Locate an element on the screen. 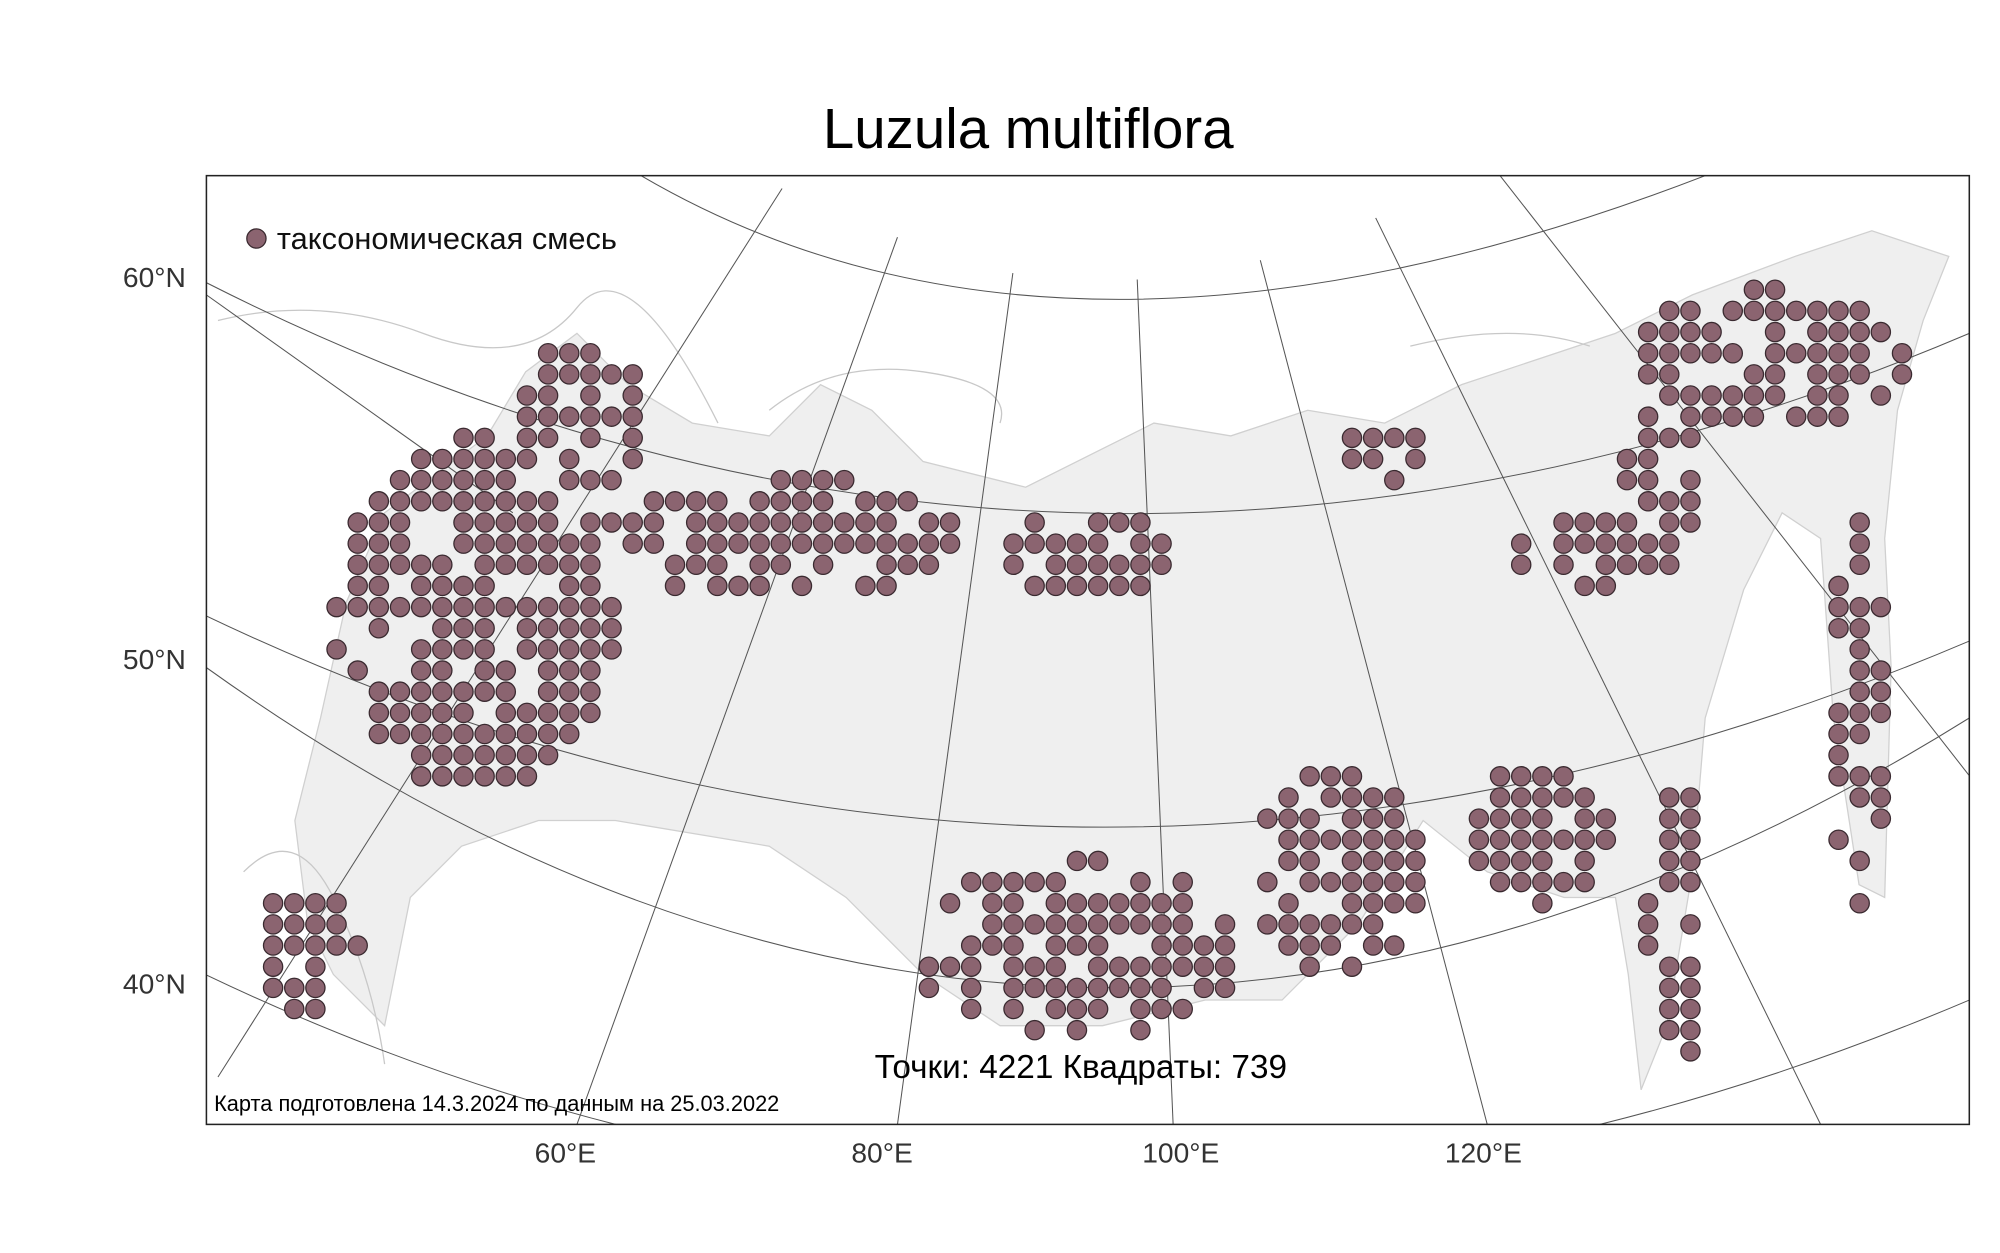 The height and width of the screenshot is (1253, 2000). lon-label: 80°E is located at coordinates (881, 1153).